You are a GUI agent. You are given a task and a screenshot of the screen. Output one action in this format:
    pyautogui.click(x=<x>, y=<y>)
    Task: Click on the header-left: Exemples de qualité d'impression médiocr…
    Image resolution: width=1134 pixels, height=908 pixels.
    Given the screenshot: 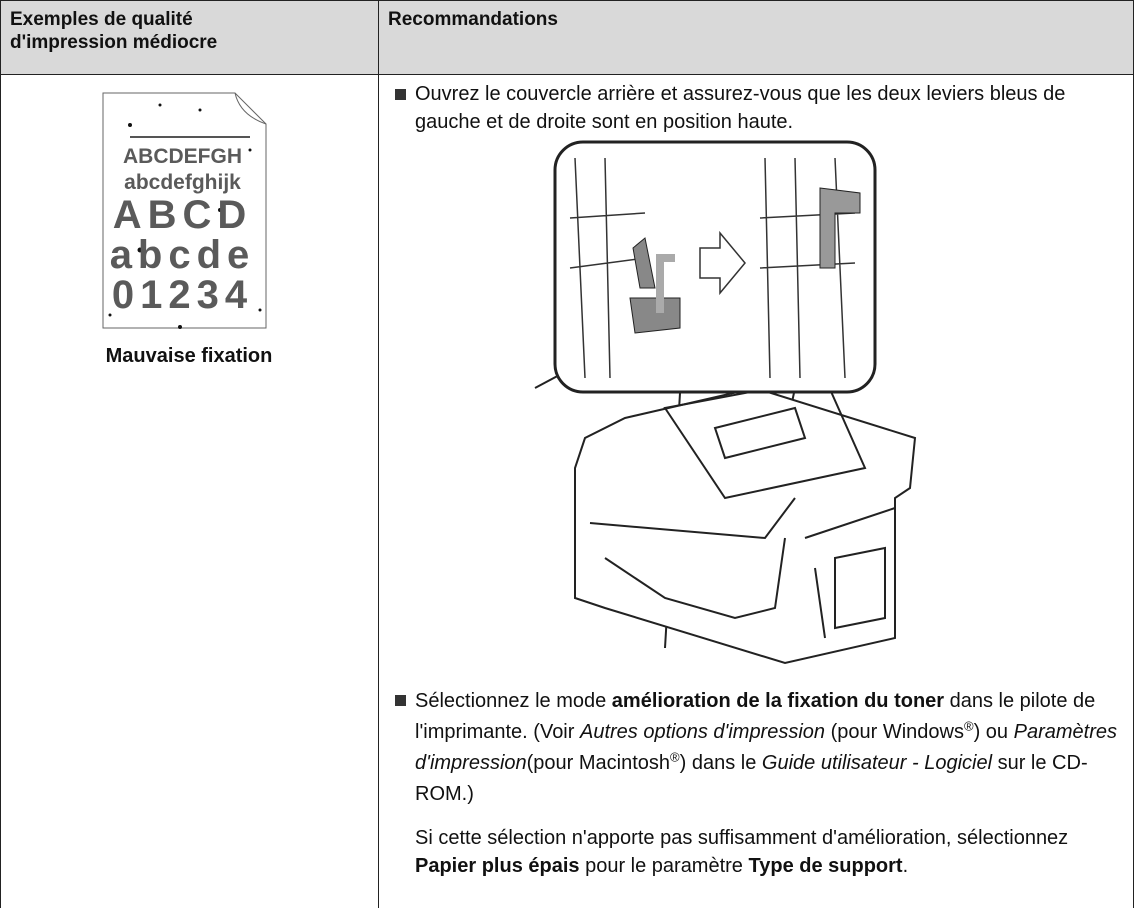 What is the action you would take?
    pyautogui.click(x=113, y=31)
    